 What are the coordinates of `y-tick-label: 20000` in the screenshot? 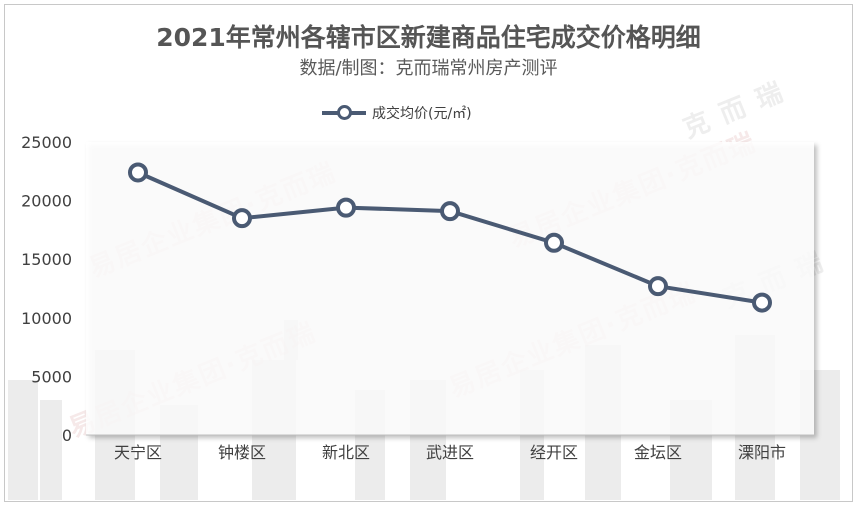 It's located at (46, 201).